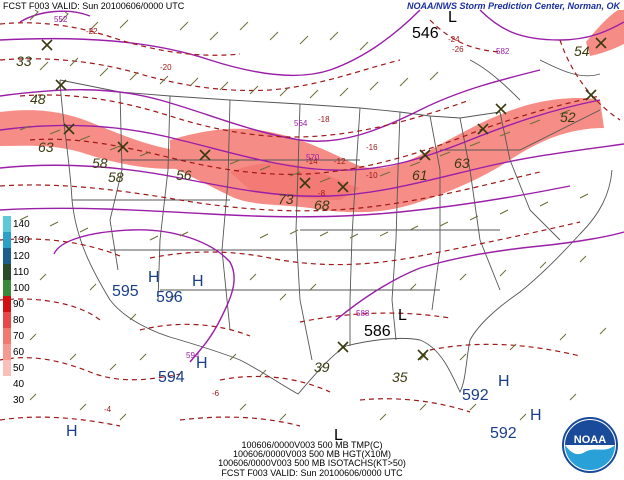 The height and width of the screenshot is (480, 624). Describe the element at coordinates (322, 367) in the screenshot. I see `speed-label: 39` at that location.